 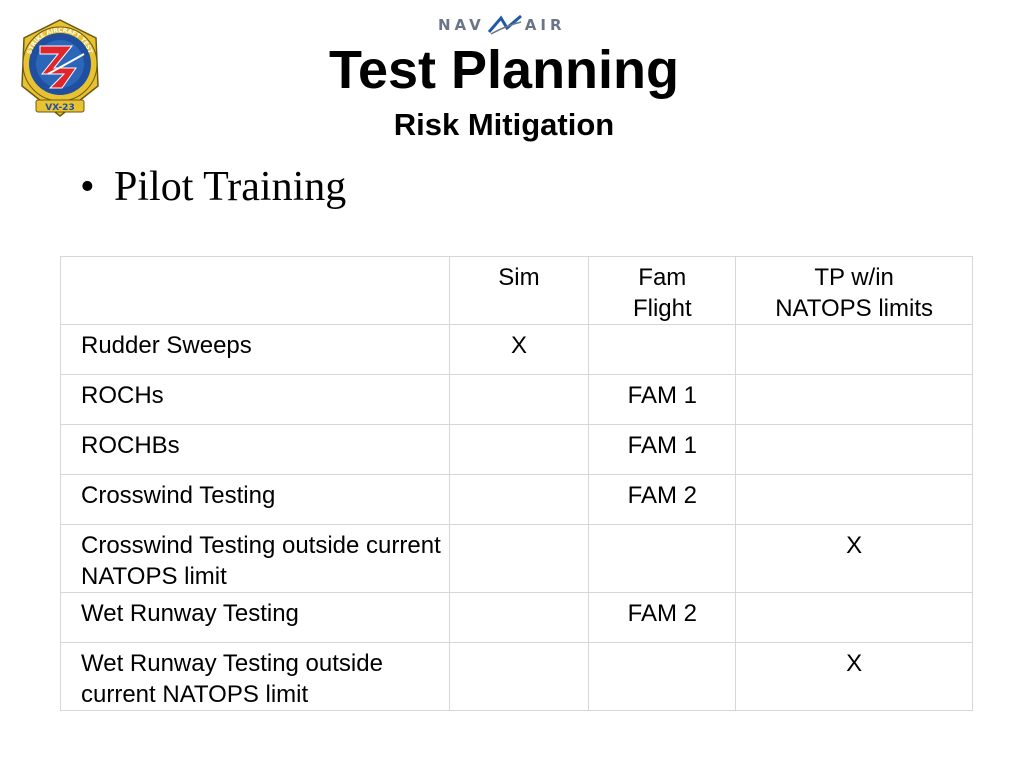 I want to click on page-subtitle: Risk Mitigation, so click(x=504, y=124).